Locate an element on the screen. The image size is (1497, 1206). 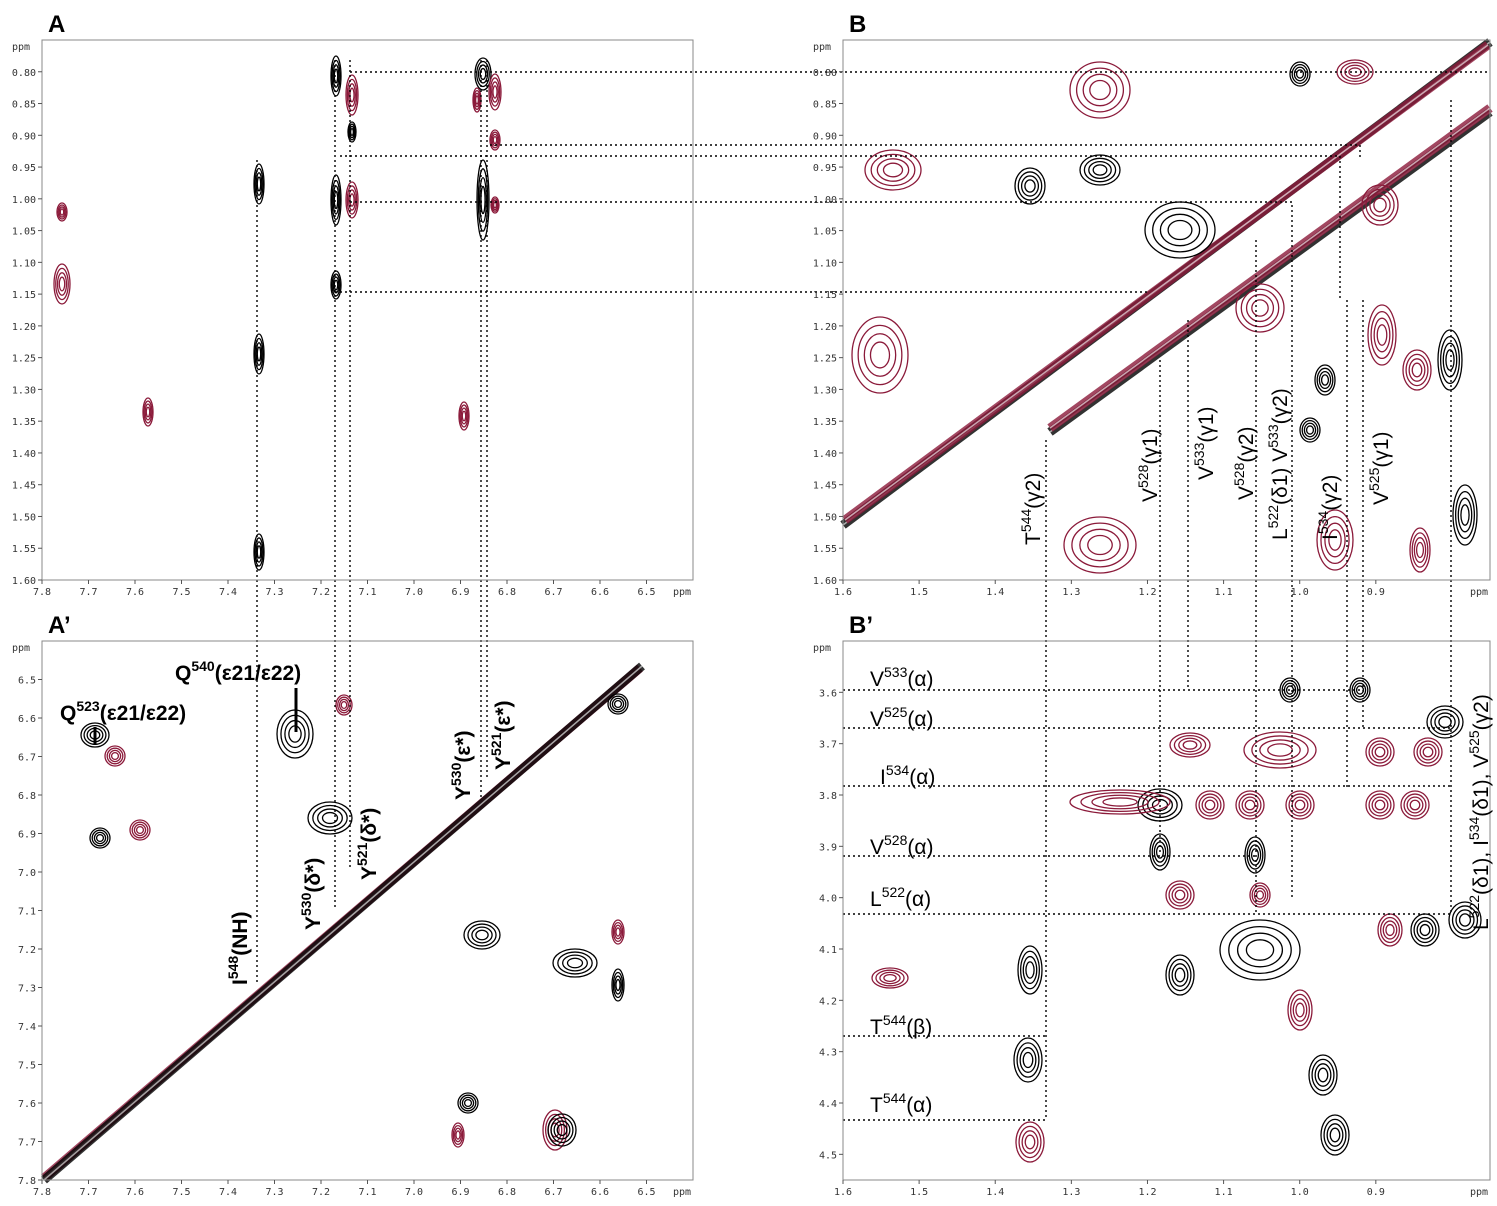
peak-label: I534(α) is located at coordinates (907, 775).